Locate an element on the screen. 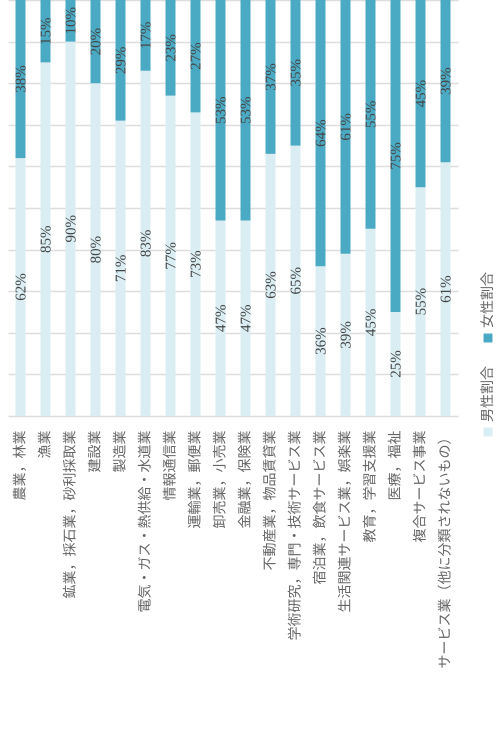  data-label: 15% is located at coordinates (46, 31).